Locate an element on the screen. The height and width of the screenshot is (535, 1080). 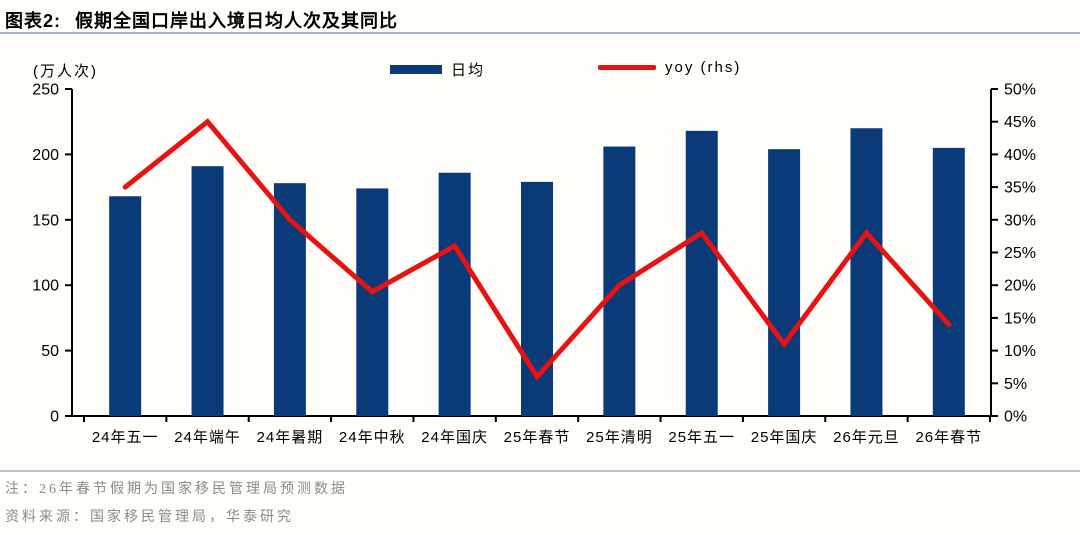
right-axis-tick-label: 50% is located at coordinates (1020, 90).